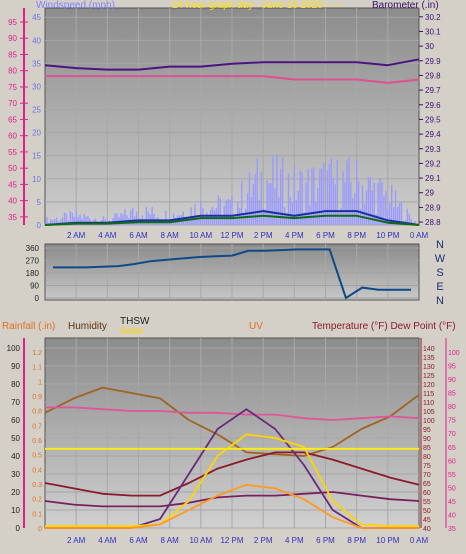 This screenshot has height=554, width=466. Describe the element at coordinates (138, 540) in the screenshot. I see `bottom-x-label: 6 AM` at that location.